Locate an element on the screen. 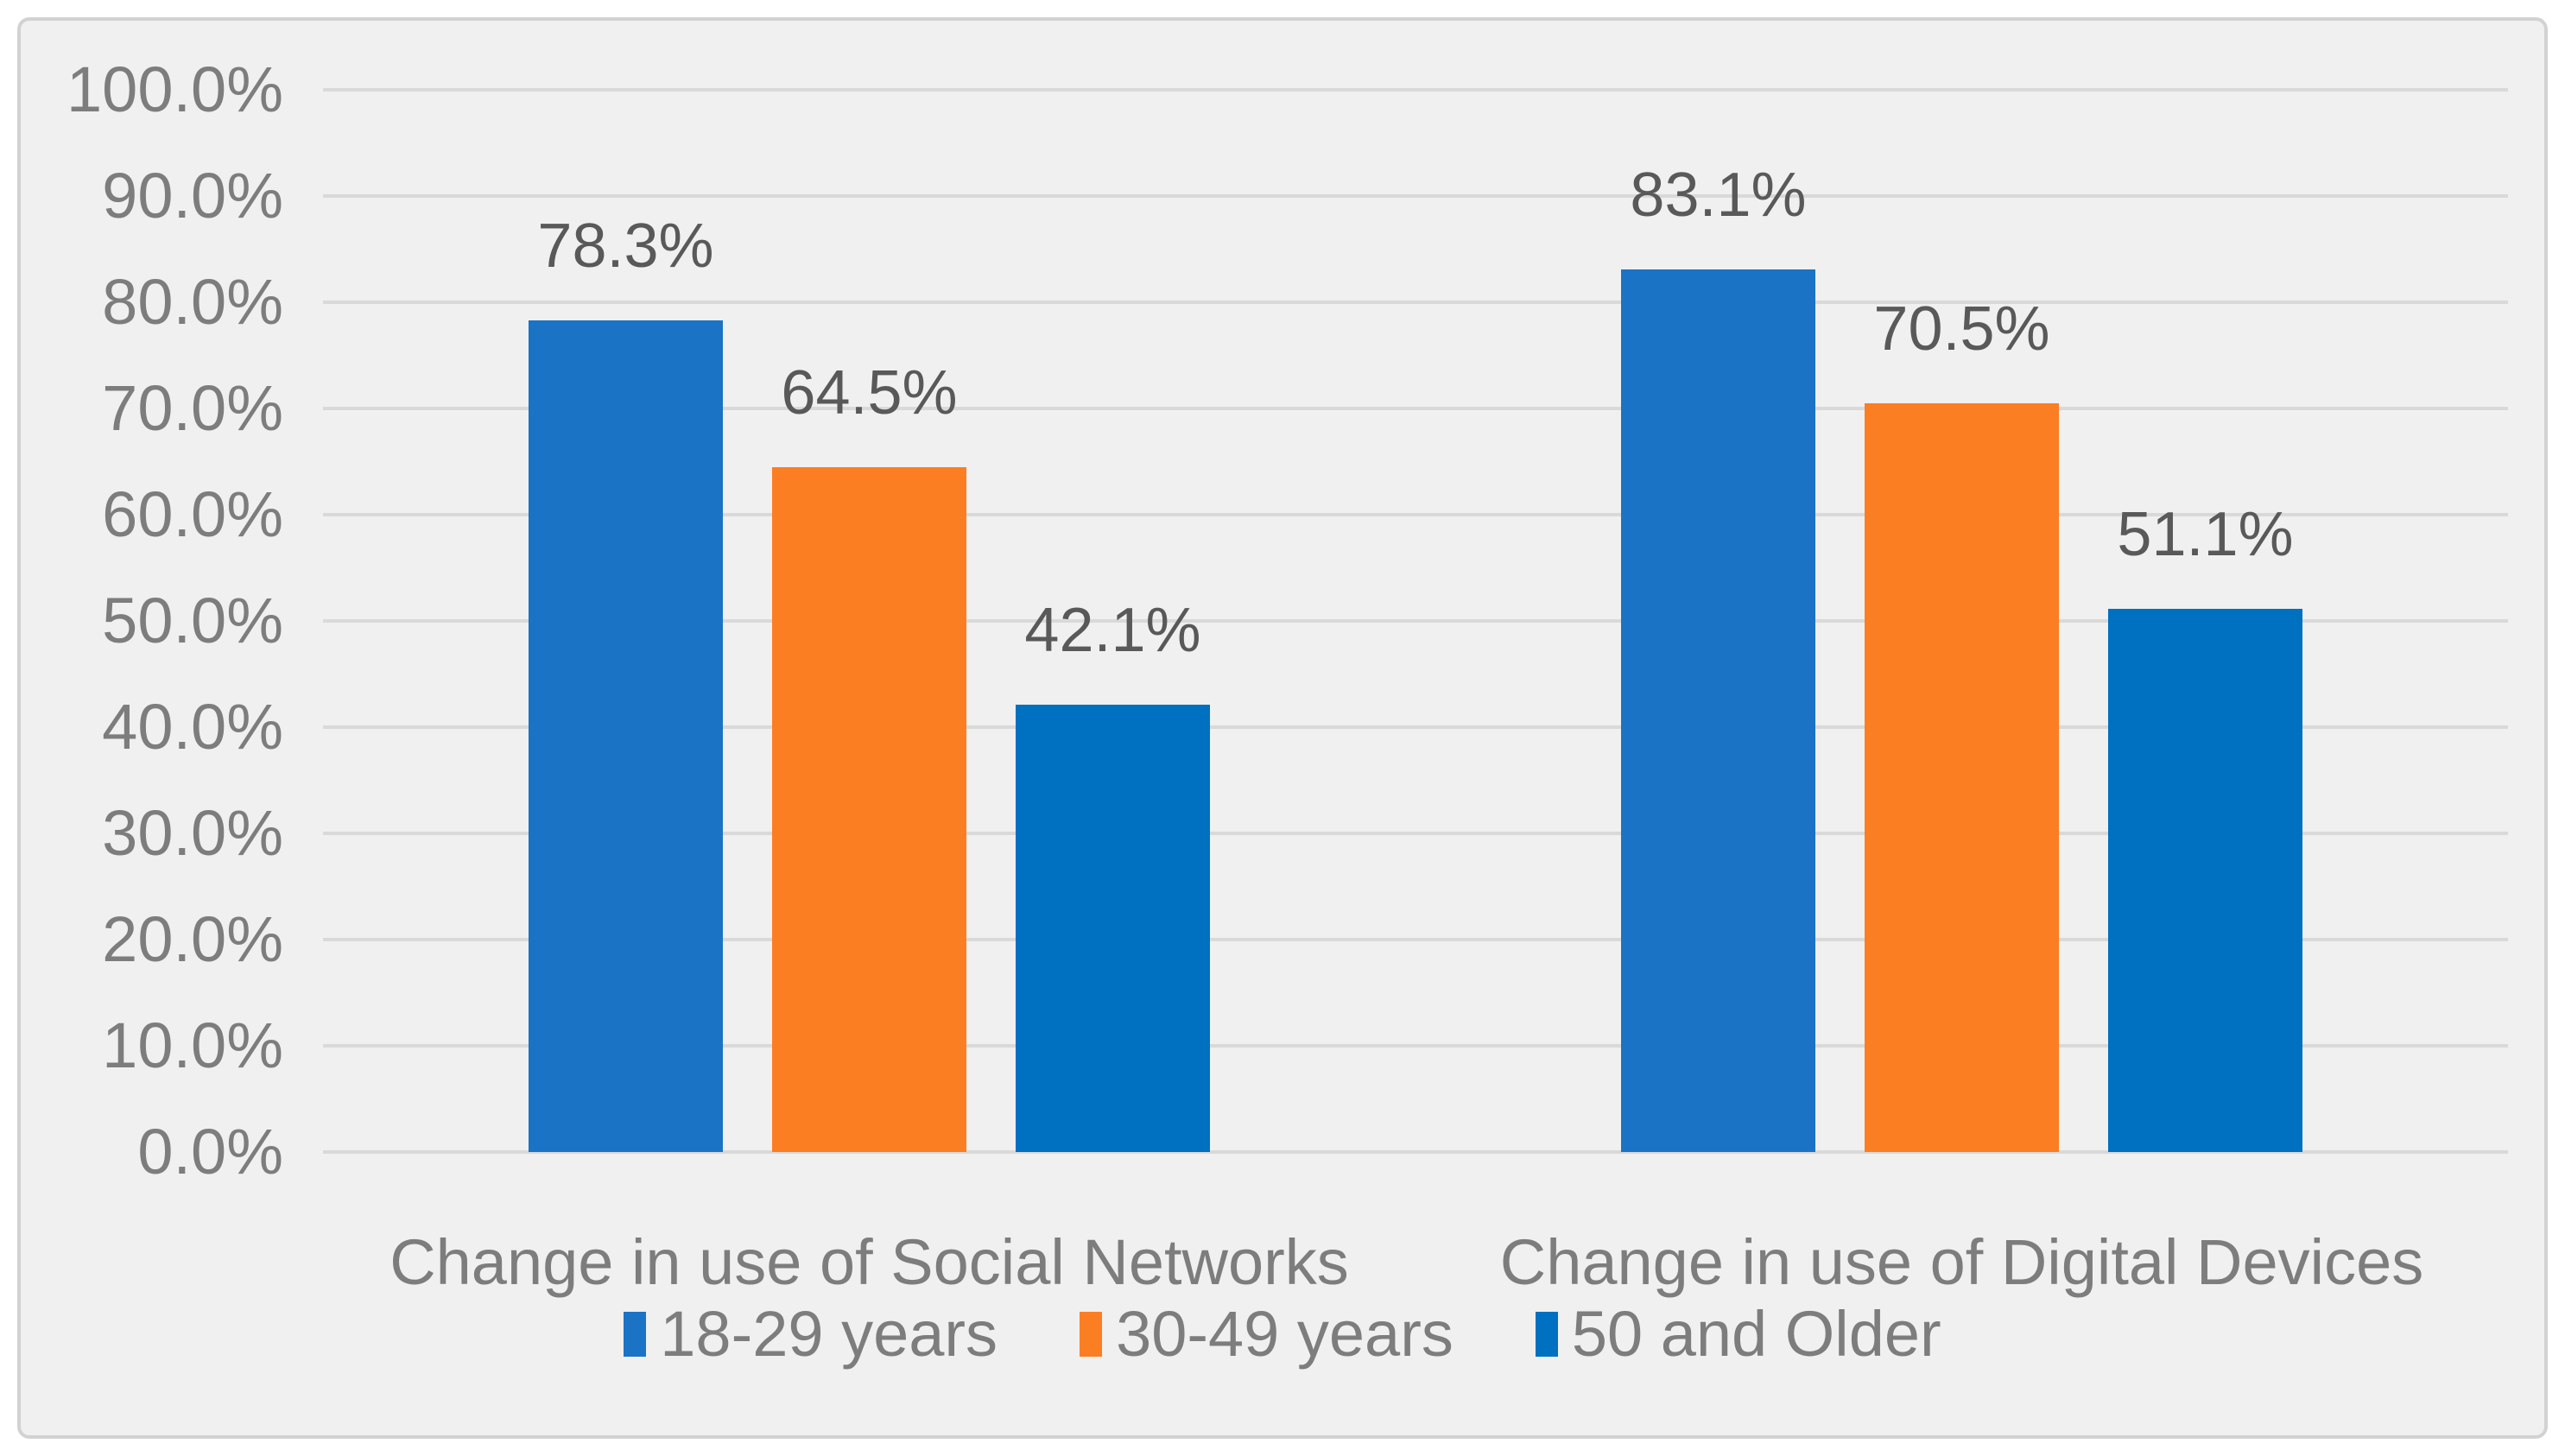 The height and width of the screenshot is (1456, 2565). bar-slot: 83.1% is located at coordinates (1718, 621).